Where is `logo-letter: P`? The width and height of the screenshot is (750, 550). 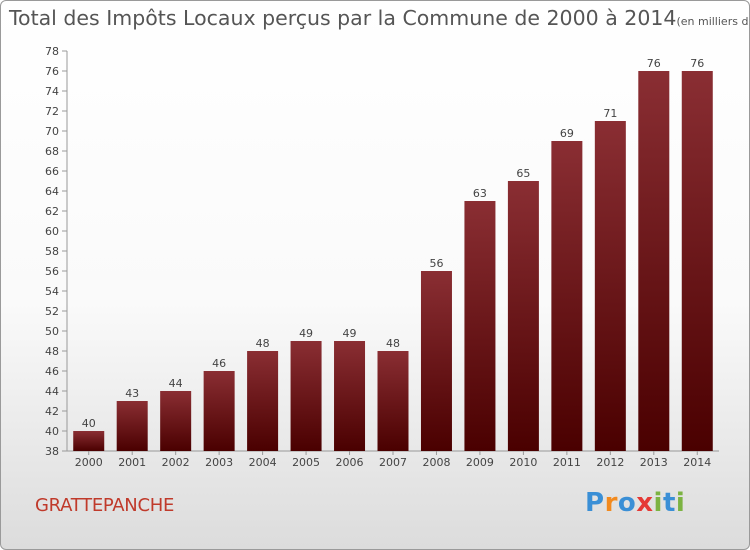
logo-letter: P is located at coordinates (595, 503).